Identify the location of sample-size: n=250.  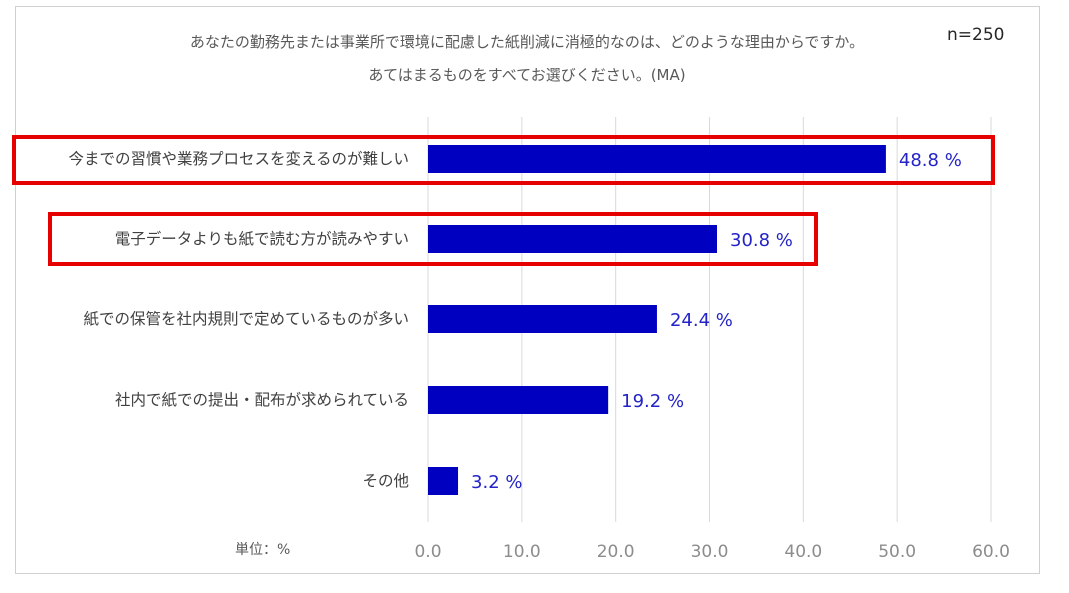
(975, 35).